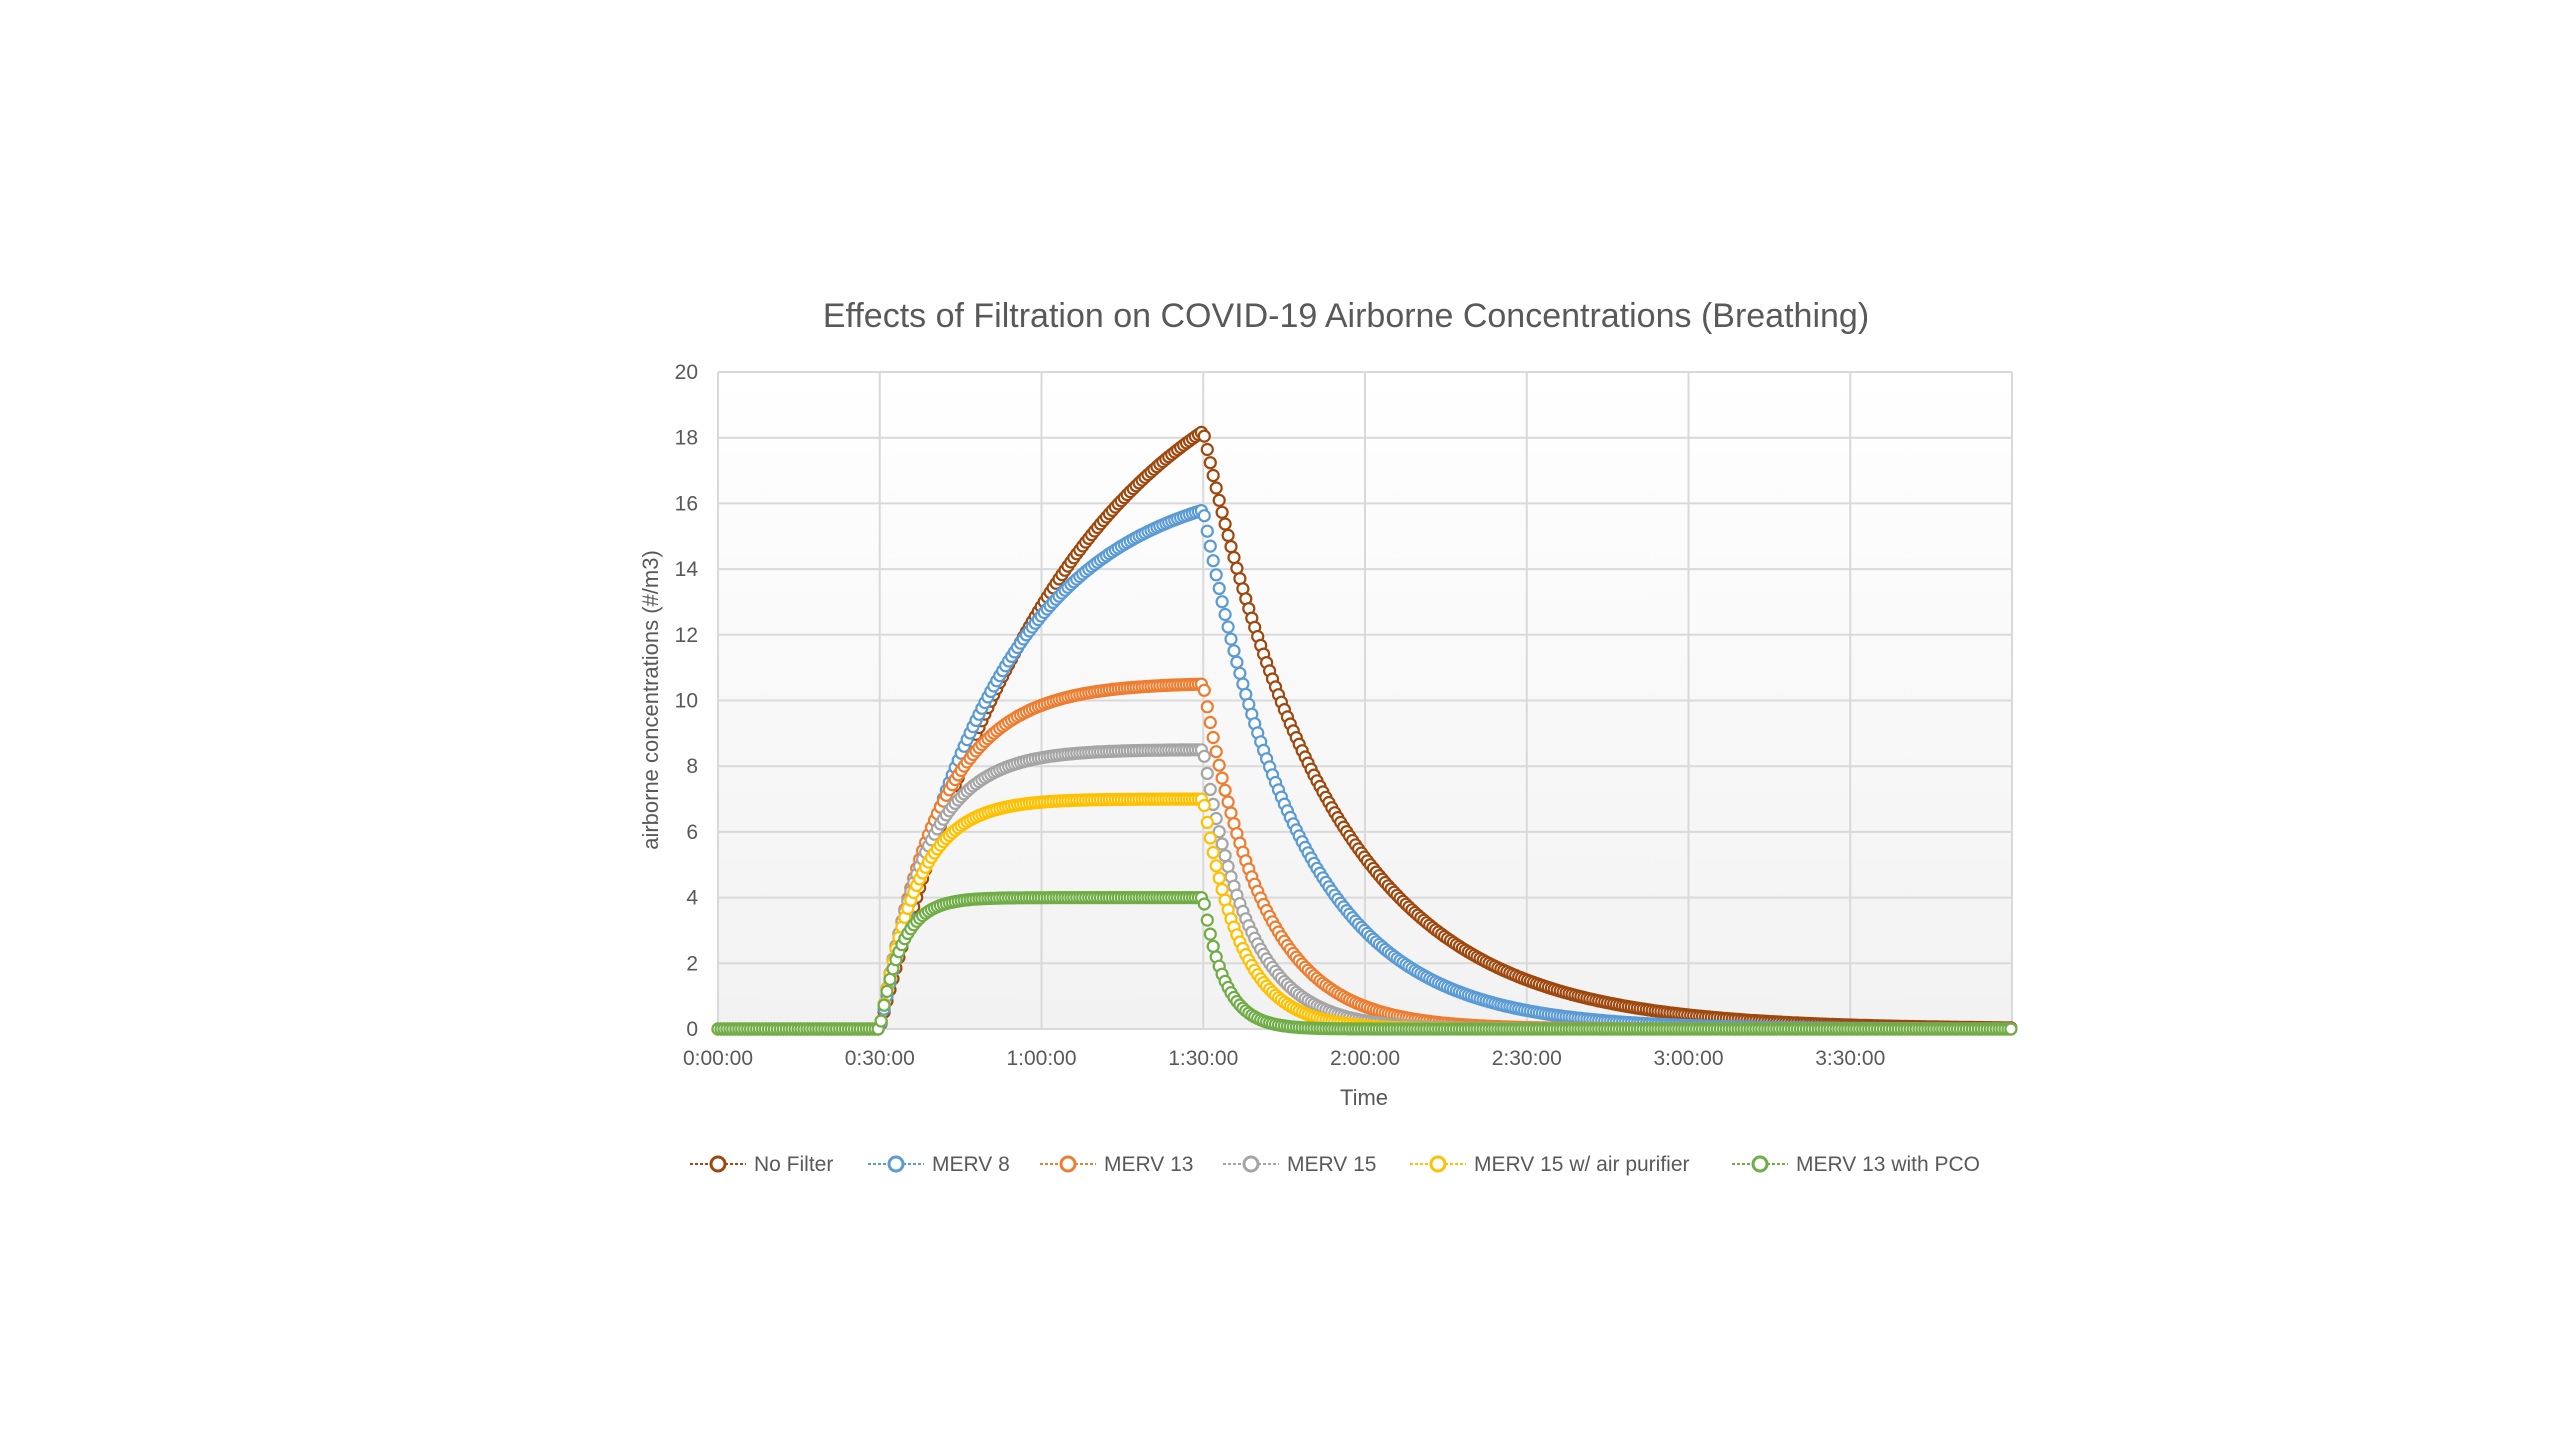 This screenshot has width=2560, height=1440. Describe the element at coordinates (1300, 1164) in the screenshot. I see `legend-item-merv-15: MERV 15` at that location.